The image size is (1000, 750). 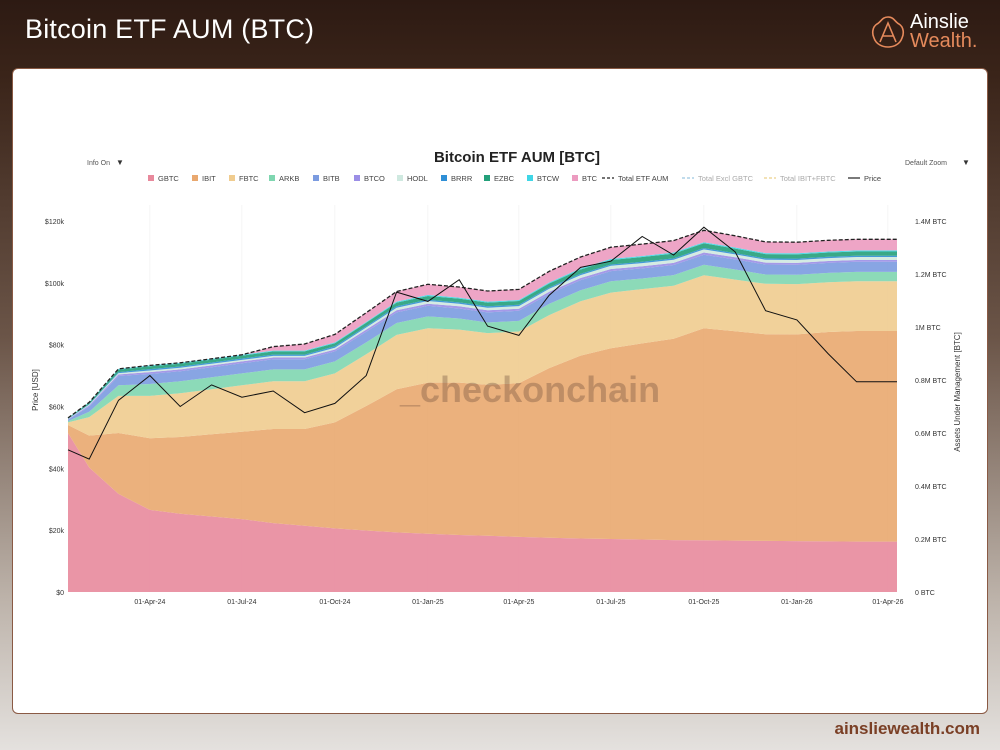 I want to click on legend-item-brrr: BRRR, so click(x=457, y=178).